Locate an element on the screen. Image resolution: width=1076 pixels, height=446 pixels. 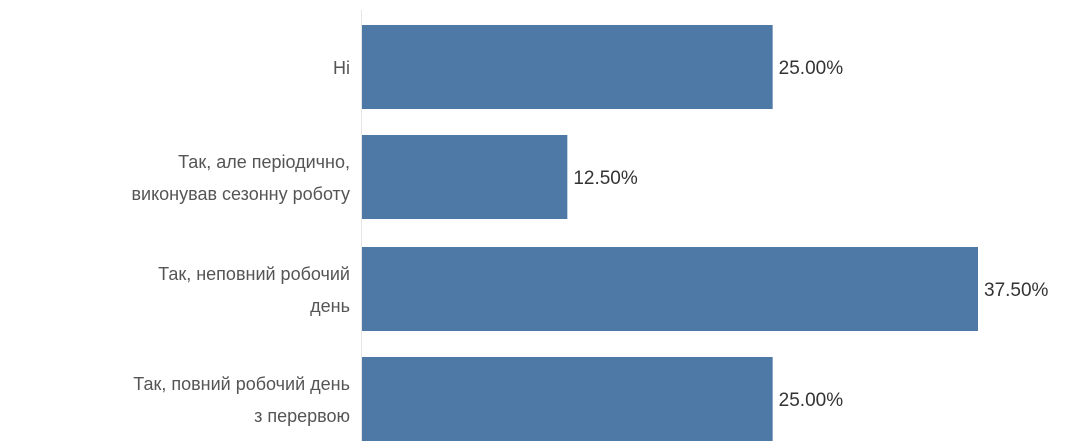
category-label-3: Так, неповний робочий день is located at coordinates (254, 290).